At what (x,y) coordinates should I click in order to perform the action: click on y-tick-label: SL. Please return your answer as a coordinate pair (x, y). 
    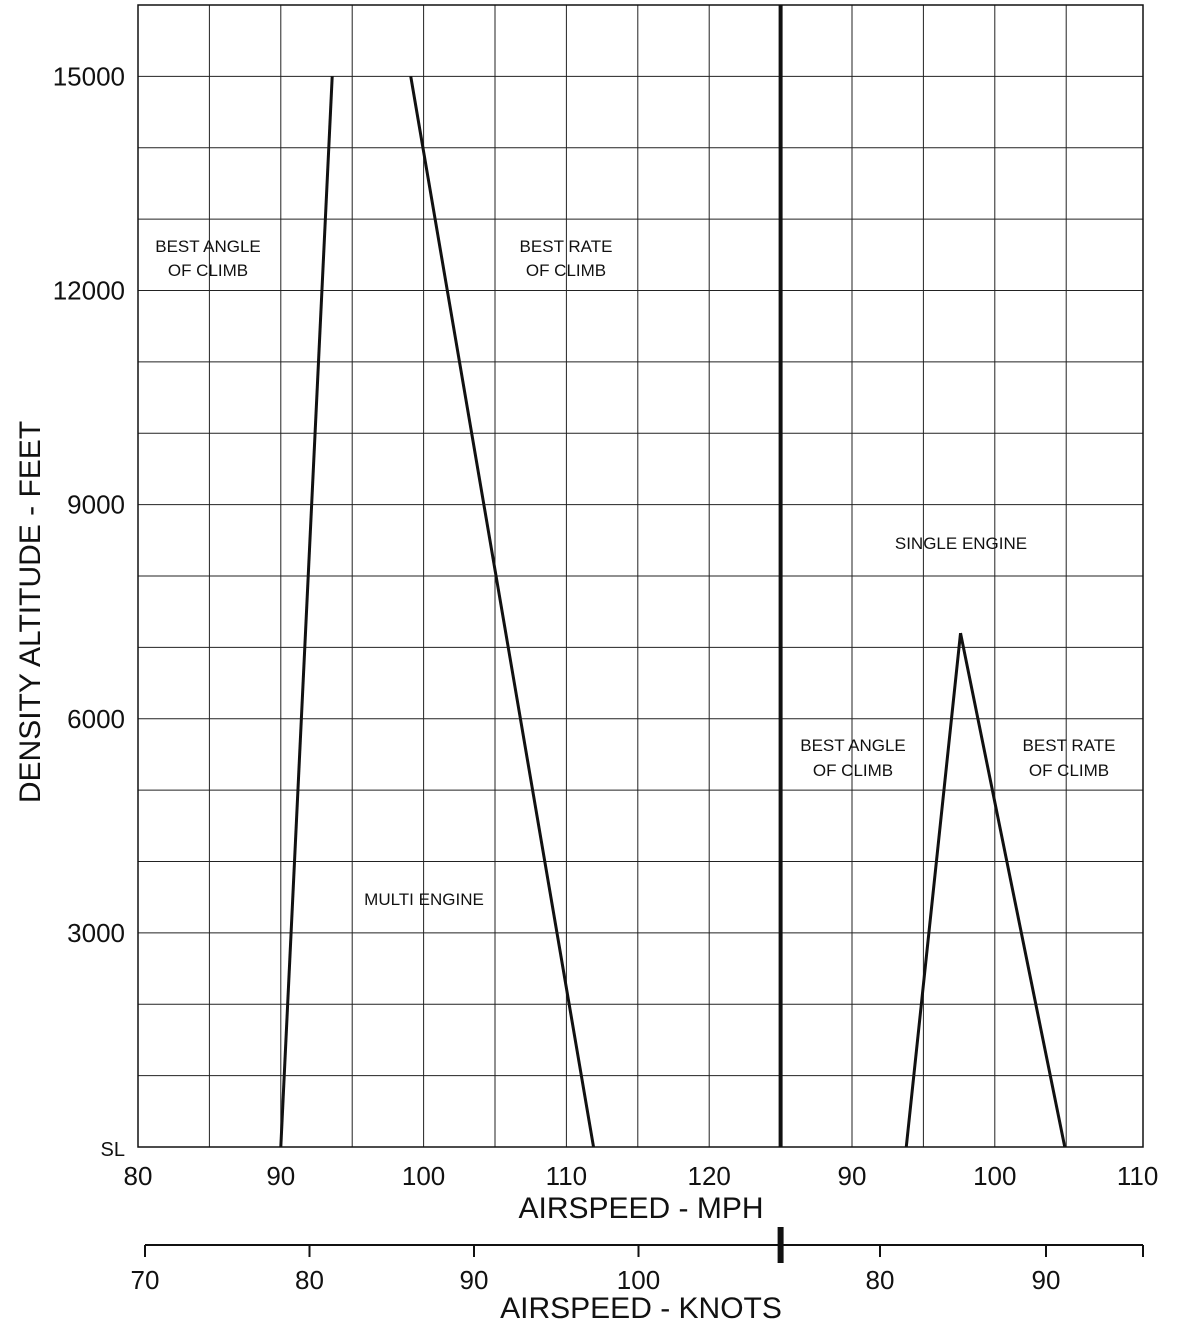
    Looking at the image, I should click on (113, 1150).